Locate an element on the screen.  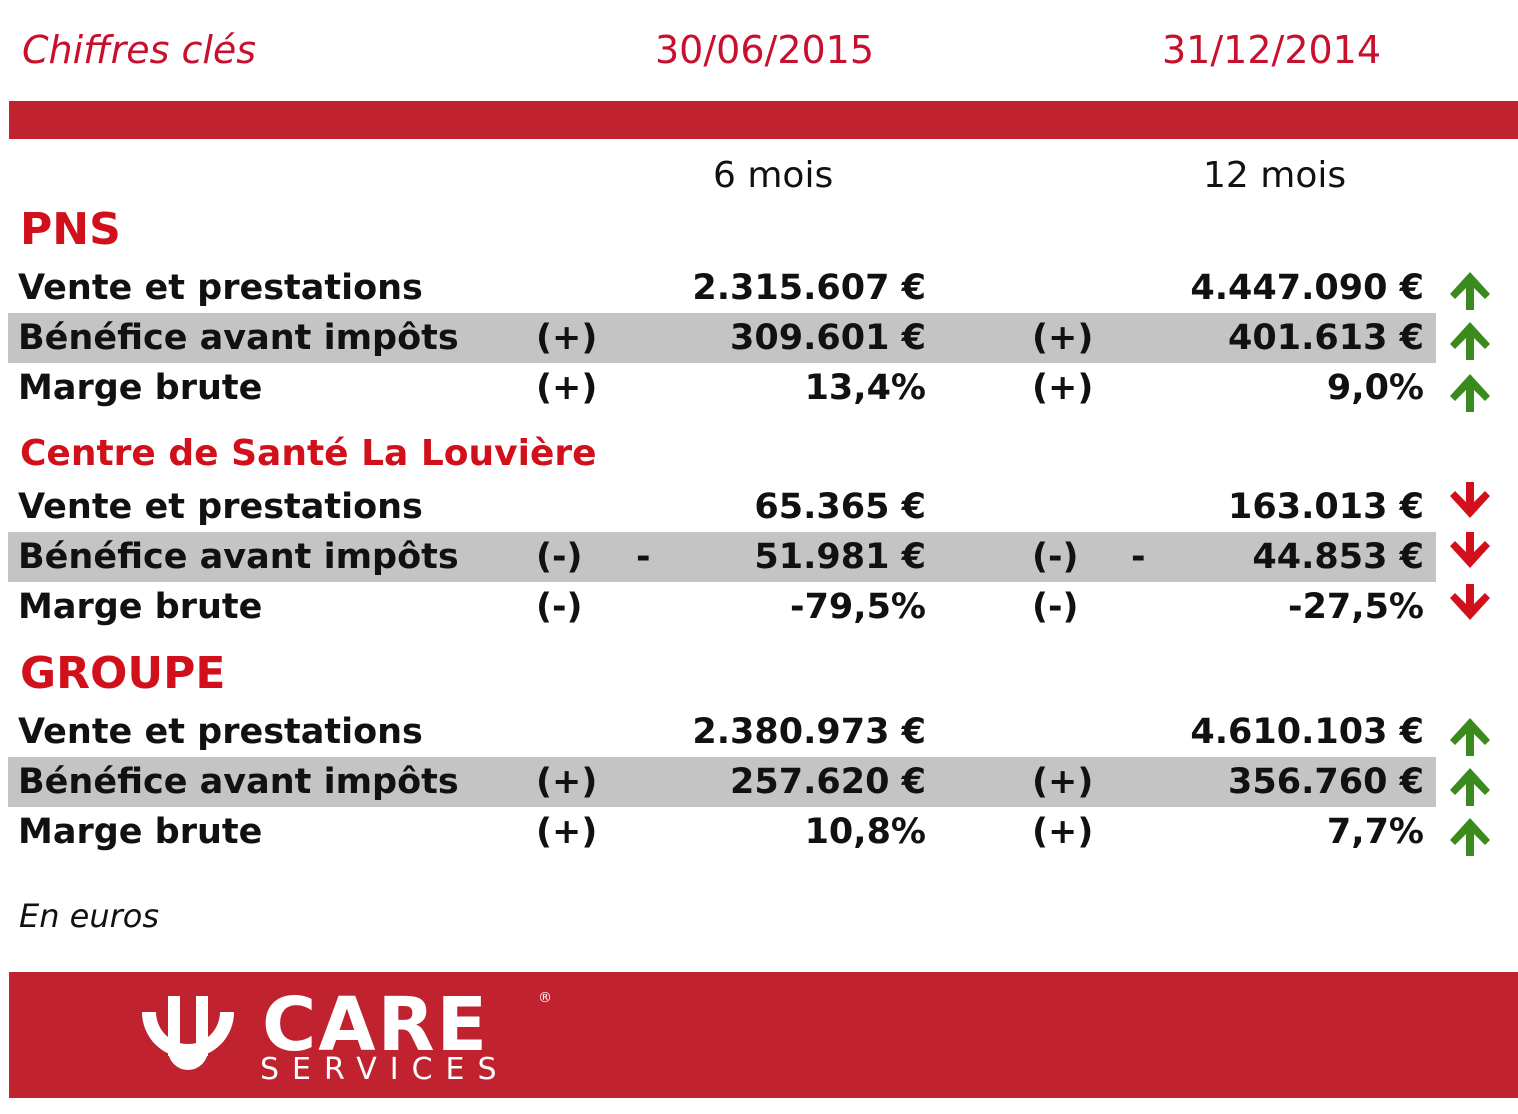
section-title-pns: PNS is located at coordinates (70, 229).